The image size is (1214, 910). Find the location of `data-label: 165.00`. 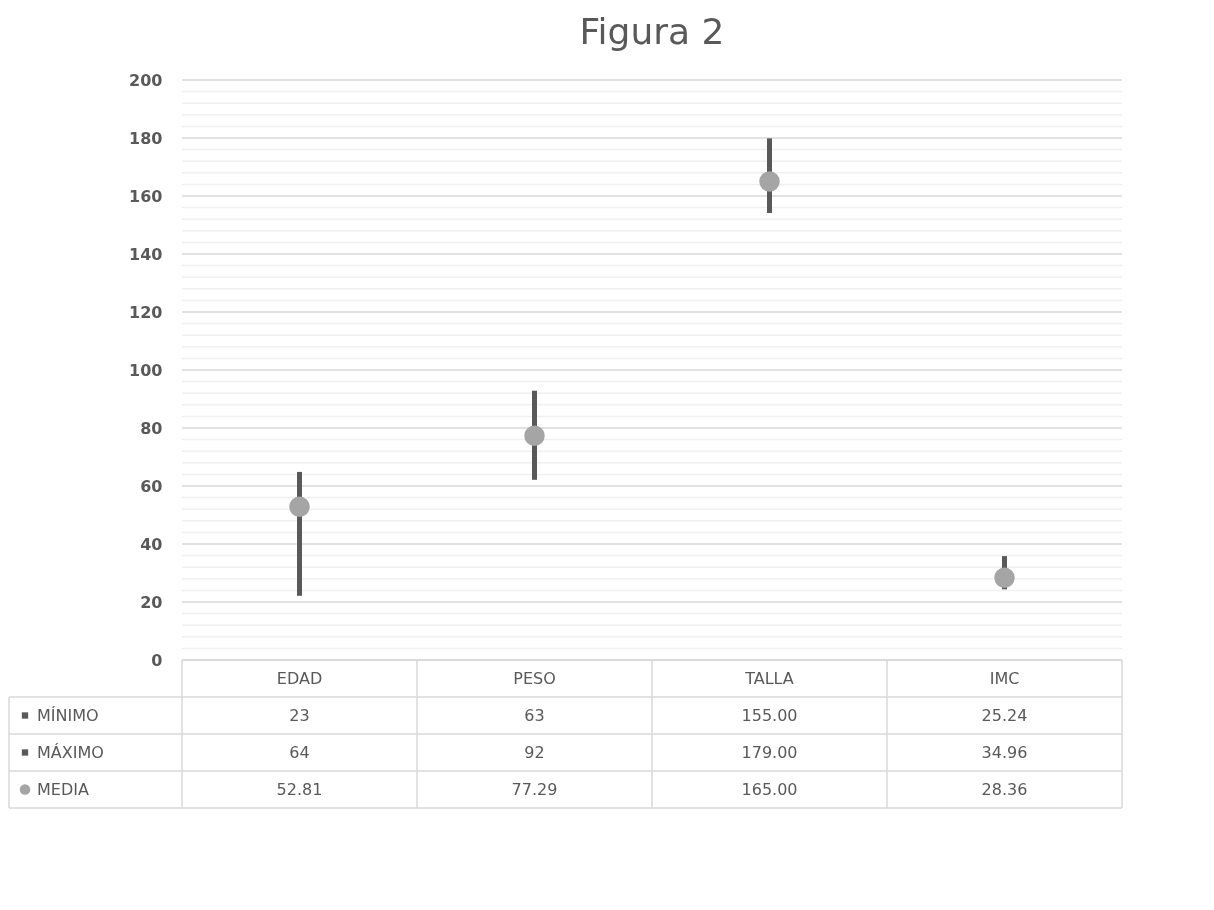

data-label: 165.00 is located at coordinates (769, 789).